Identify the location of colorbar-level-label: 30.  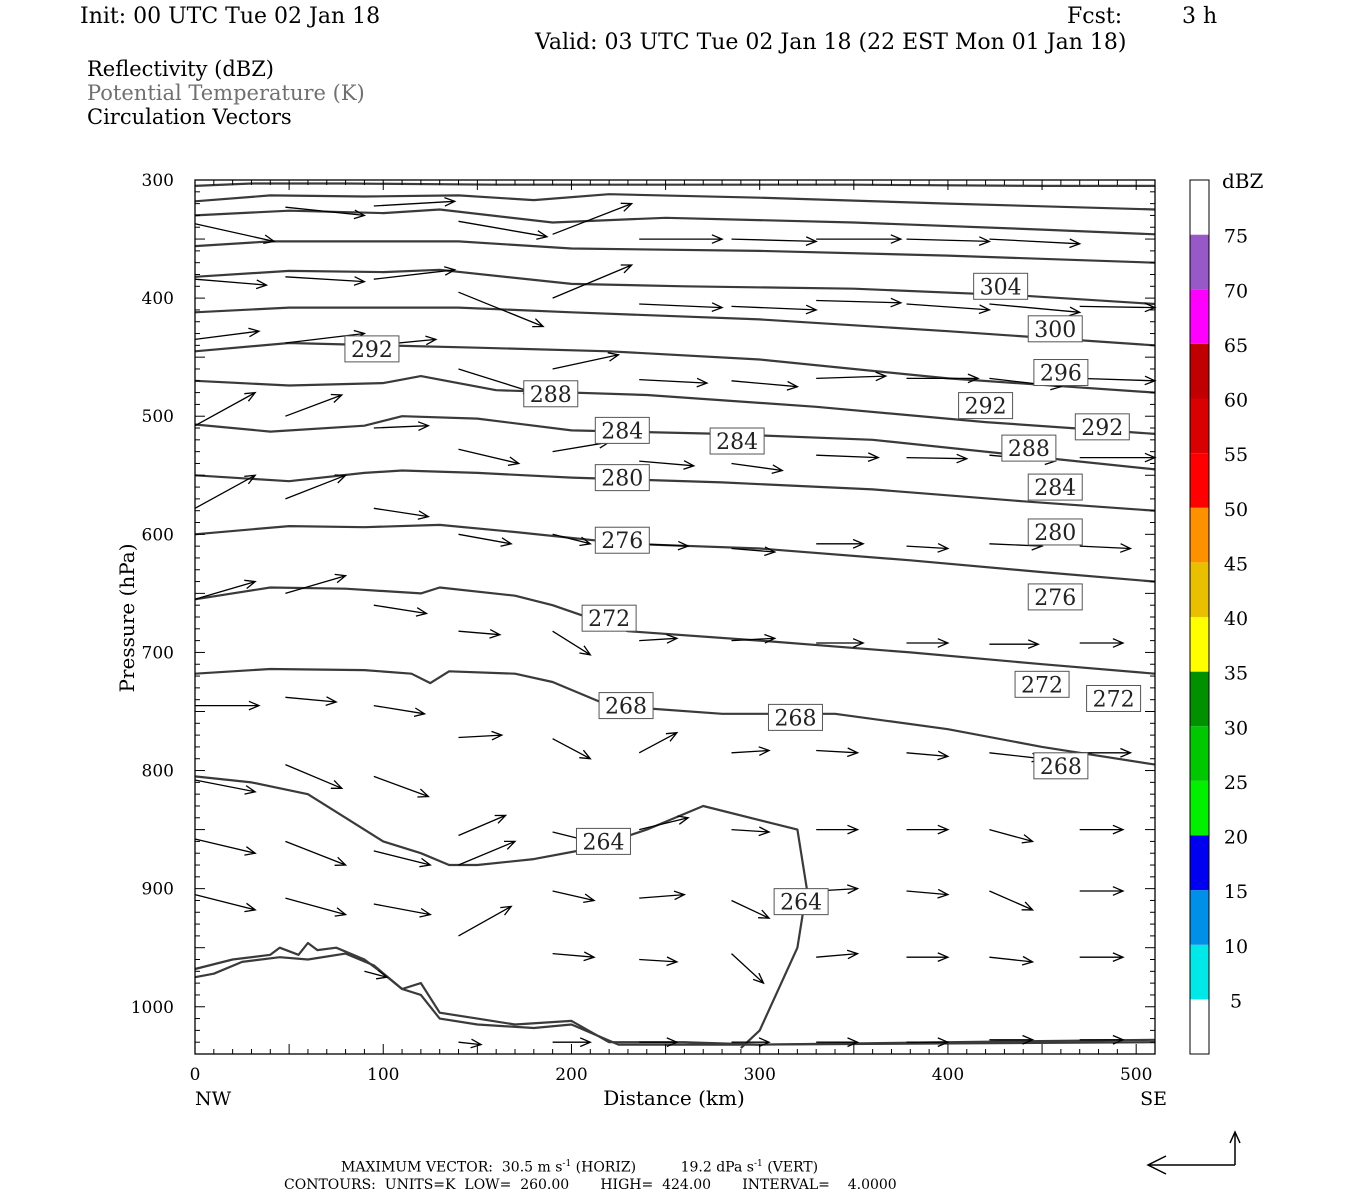
(1236, 728).